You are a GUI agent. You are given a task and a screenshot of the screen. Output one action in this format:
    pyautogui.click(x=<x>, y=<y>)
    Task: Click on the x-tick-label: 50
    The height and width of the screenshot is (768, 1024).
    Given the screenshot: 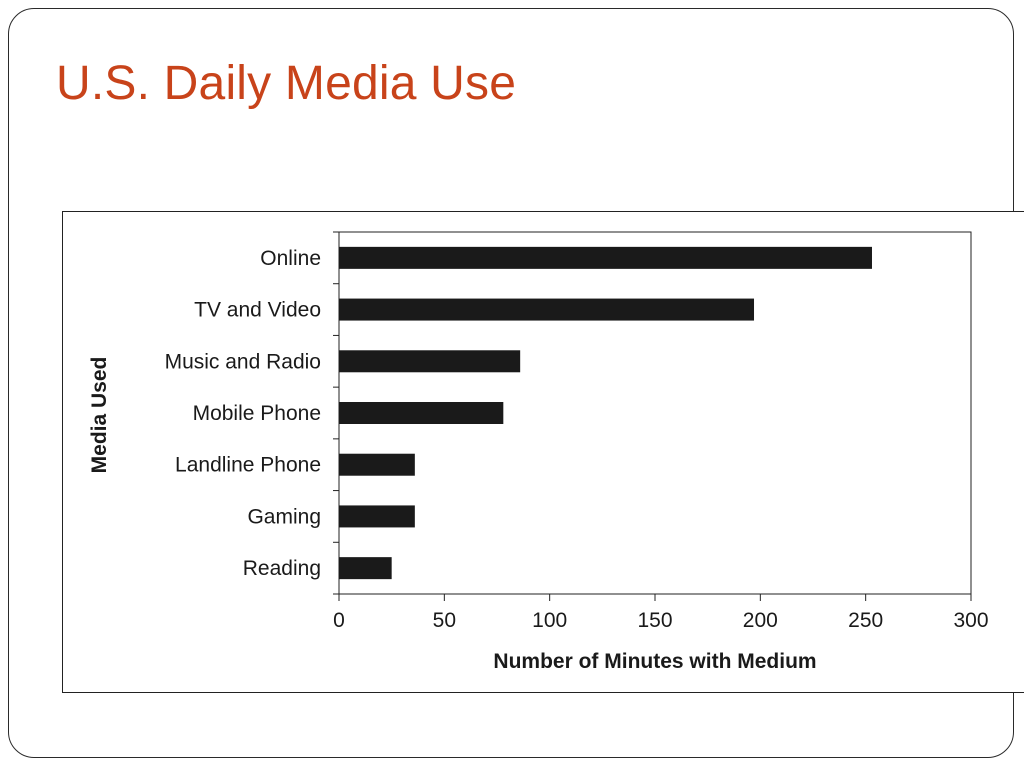 What is the action you would take?
    pyautogui.click(x=444, y=620)
    